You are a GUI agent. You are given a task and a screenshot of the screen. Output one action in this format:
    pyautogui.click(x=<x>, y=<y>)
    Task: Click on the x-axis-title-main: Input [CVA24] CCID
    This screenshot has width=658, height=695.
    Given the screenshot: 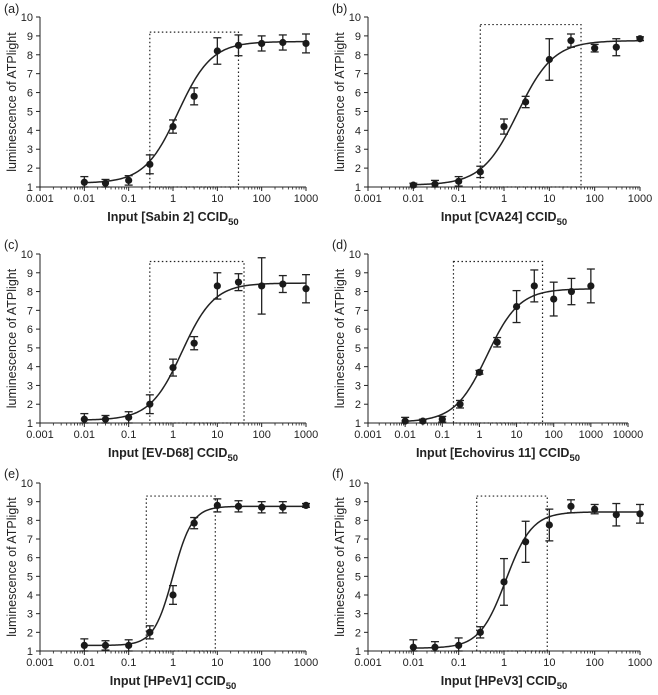 What is the action you would take?
    pyautogui.click(x=499, y=217)
    